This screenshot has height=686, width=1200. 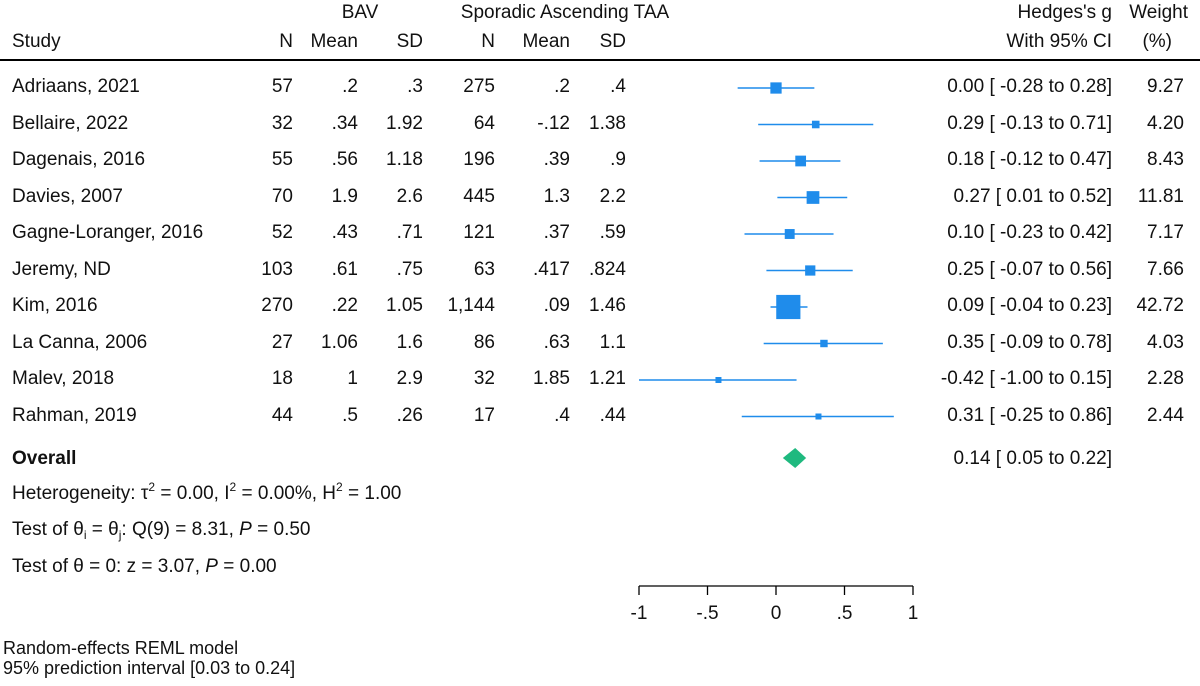 I want to click on weight-text: 42.72, so click(x=1160, y=305).